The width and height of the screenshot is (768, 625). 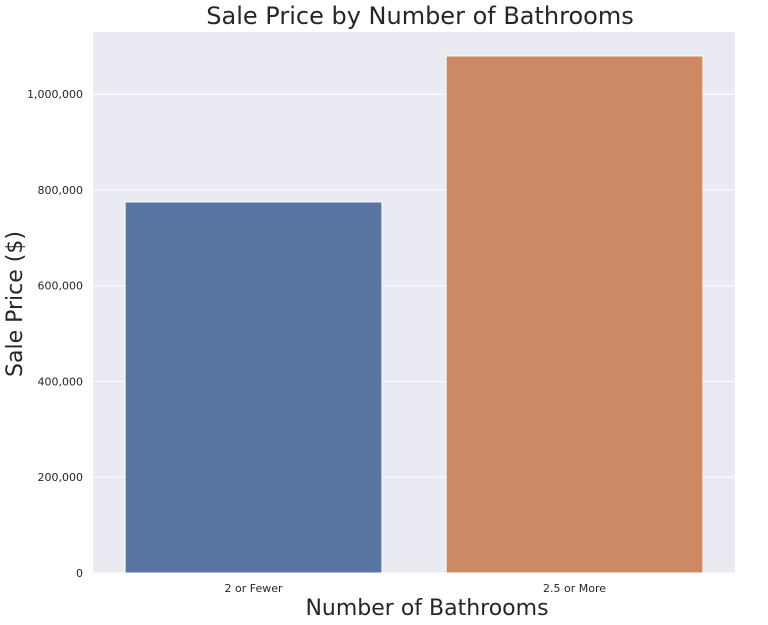 What do you see at coordinates (574, 588) in the screenshot?
I see `x-tick-label: 2.5 or More` at bounding box center [574, 588].